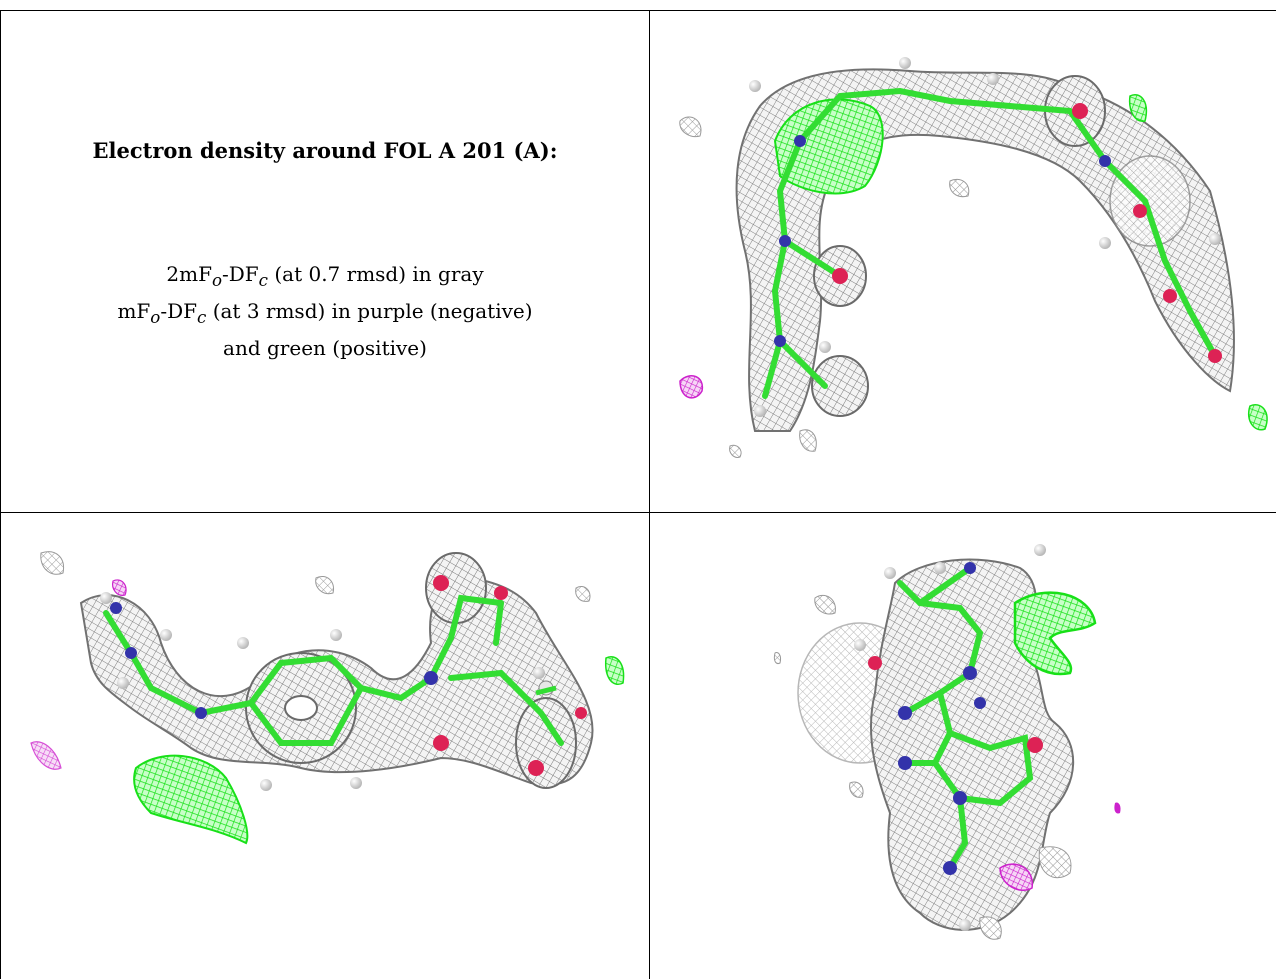 The height and width of the screenshot is (979, 1276). Describe the element at coordinates (638, 512) in the screenshot. I see `divider-horizontal` at that location.